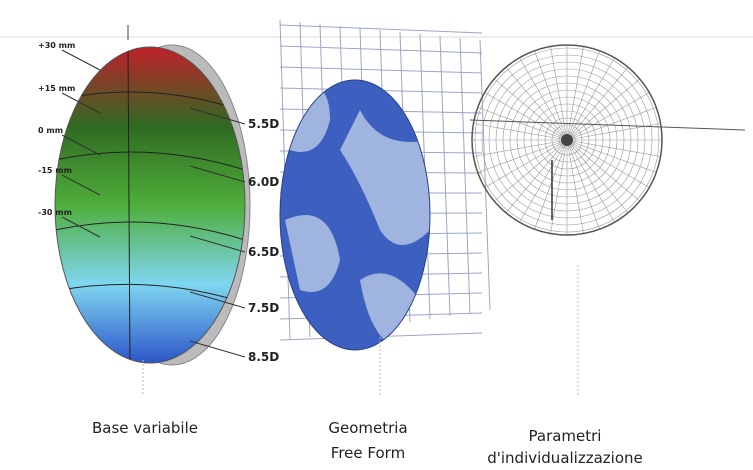 This screenshot has width=753, height=470. I want to click on power-label: 6.0D, so click(263, 182).